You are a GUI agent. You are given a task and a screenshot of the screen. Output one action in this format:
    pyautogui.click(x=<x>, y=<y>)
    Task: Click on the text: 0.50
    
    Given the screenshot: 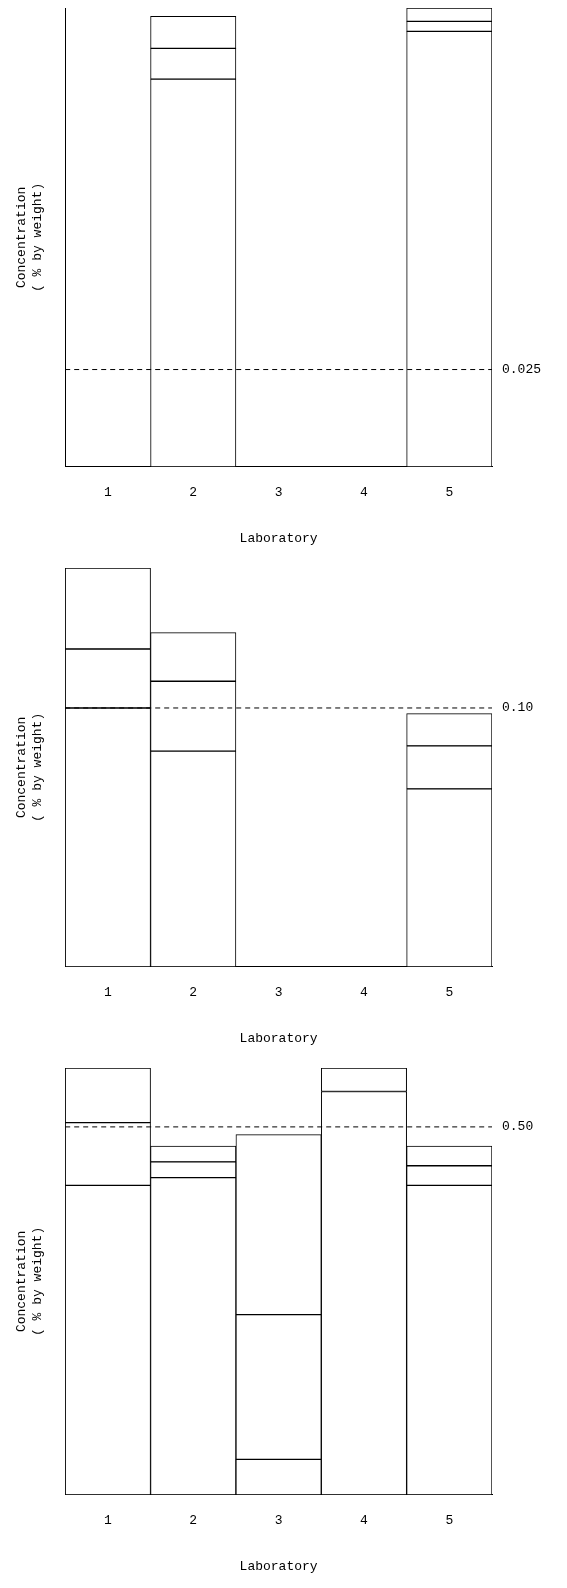 What is the action you would take?
    pyautogui.click(x=518, y=1127)
    